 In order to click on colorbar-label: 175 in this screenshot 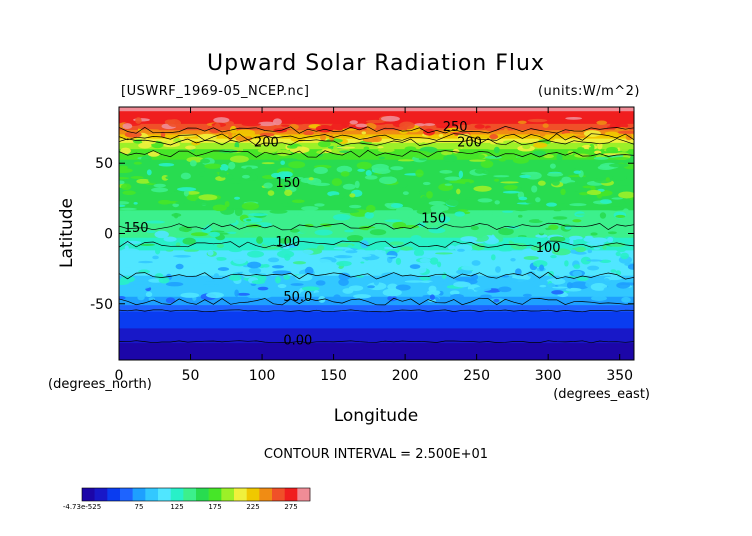, I will do `click(214, 507)`.